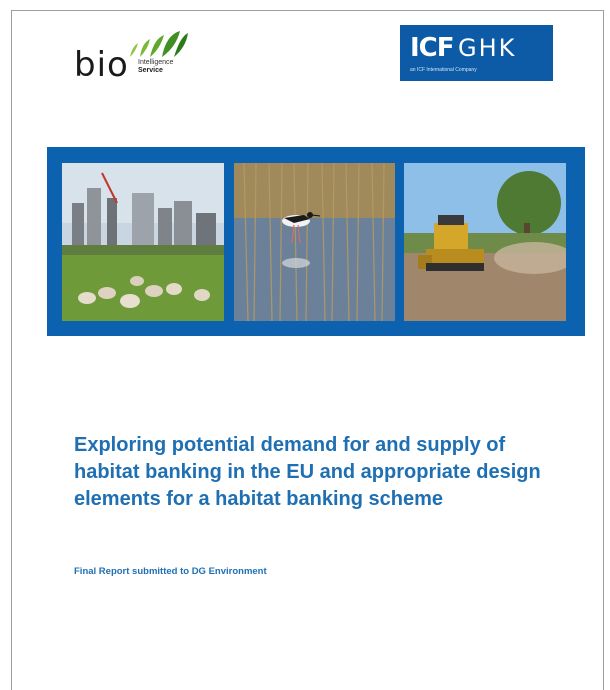 Image resolution: width=610 pixels, height=690 pixels. What do you see at coordinates (156, 62) in the screenshot?
I see `bio-logo-line1: Intelligence` at bounding box center [156, 62].